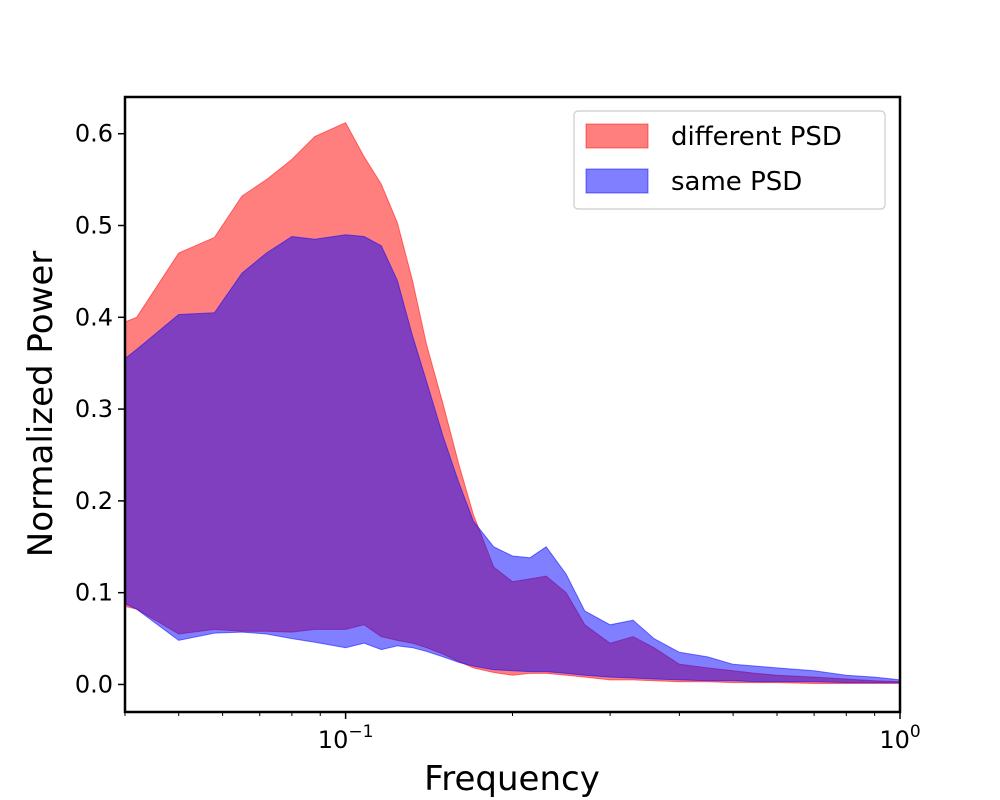  Describe the element at coordinates (756, 137) in the screenshot. I see `legend-label-different-psd: different PSD` at that location.